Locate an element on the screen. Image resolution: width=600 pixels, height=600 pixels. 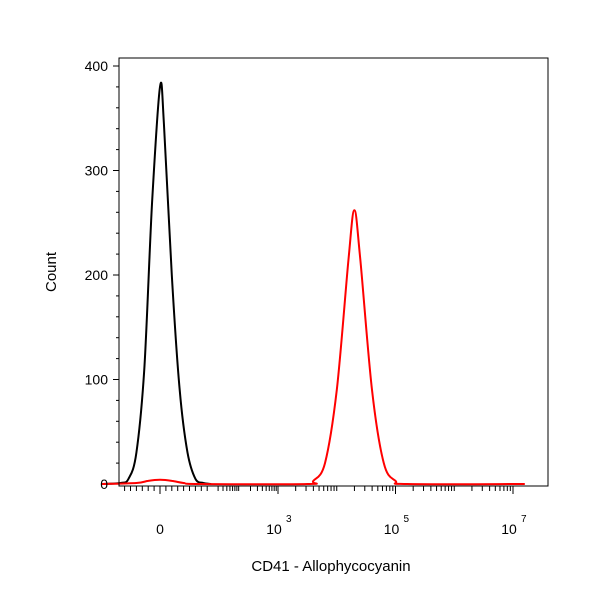
x-tick-label: 0 is located at coordinates (160, 529).